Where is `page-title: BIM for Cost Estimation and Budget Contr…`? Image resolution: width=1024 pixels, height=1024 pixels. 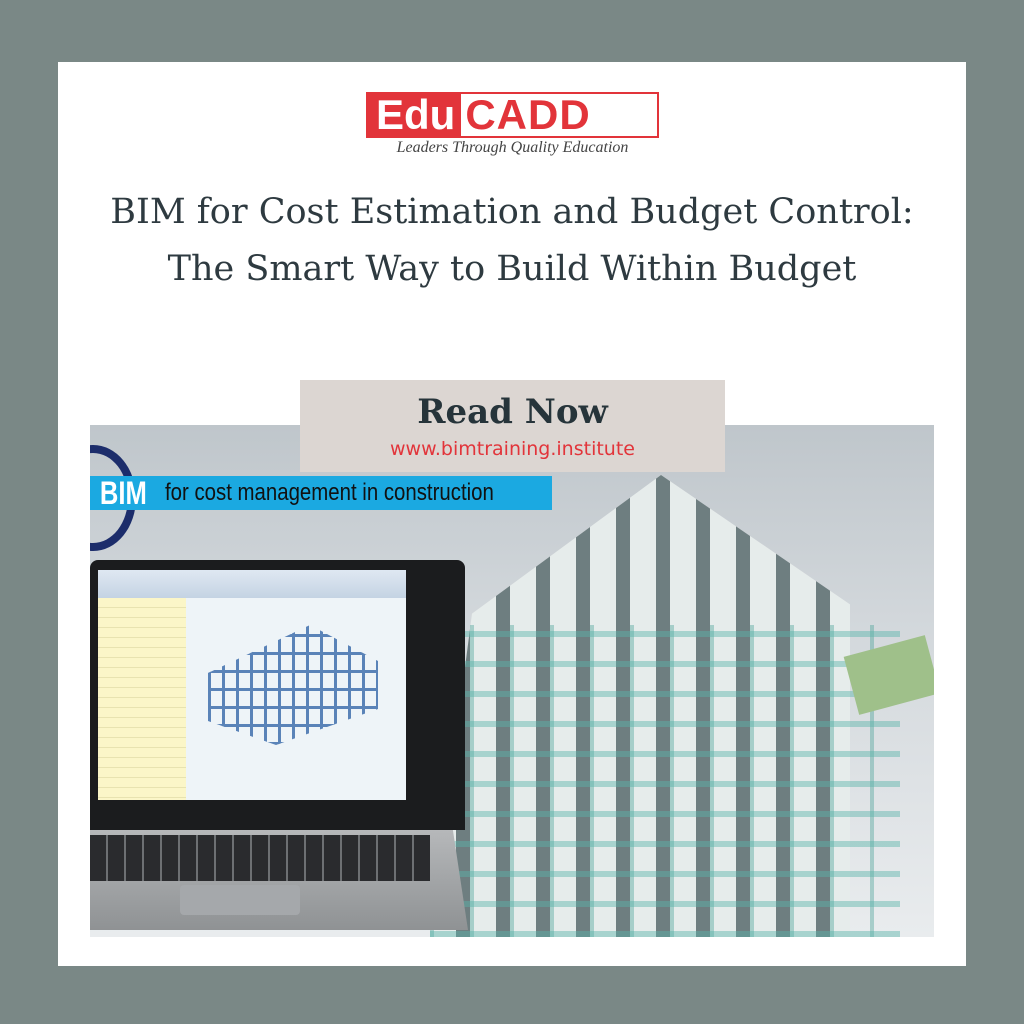
page-title: BIM for Cost Estimation and Budget Contr… is located at coordinates (512, 240).